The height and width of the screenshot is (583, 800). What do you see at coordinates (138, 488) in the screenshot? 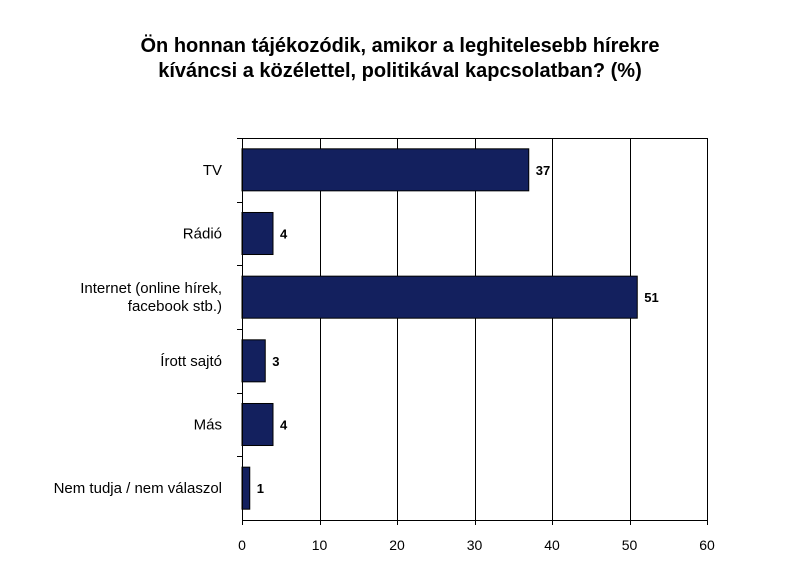
I see `category-label: Nem tudja / nem válaszol` at bounding box center [138, 488].